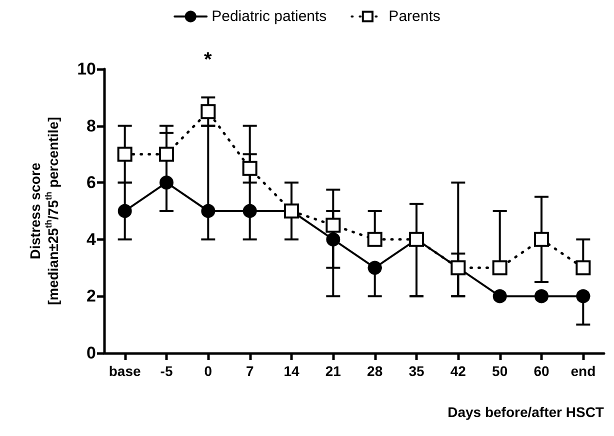 The width and height of the screenshot is (614, 436). I want to click on x-tick-label: base, so click(124, 371).